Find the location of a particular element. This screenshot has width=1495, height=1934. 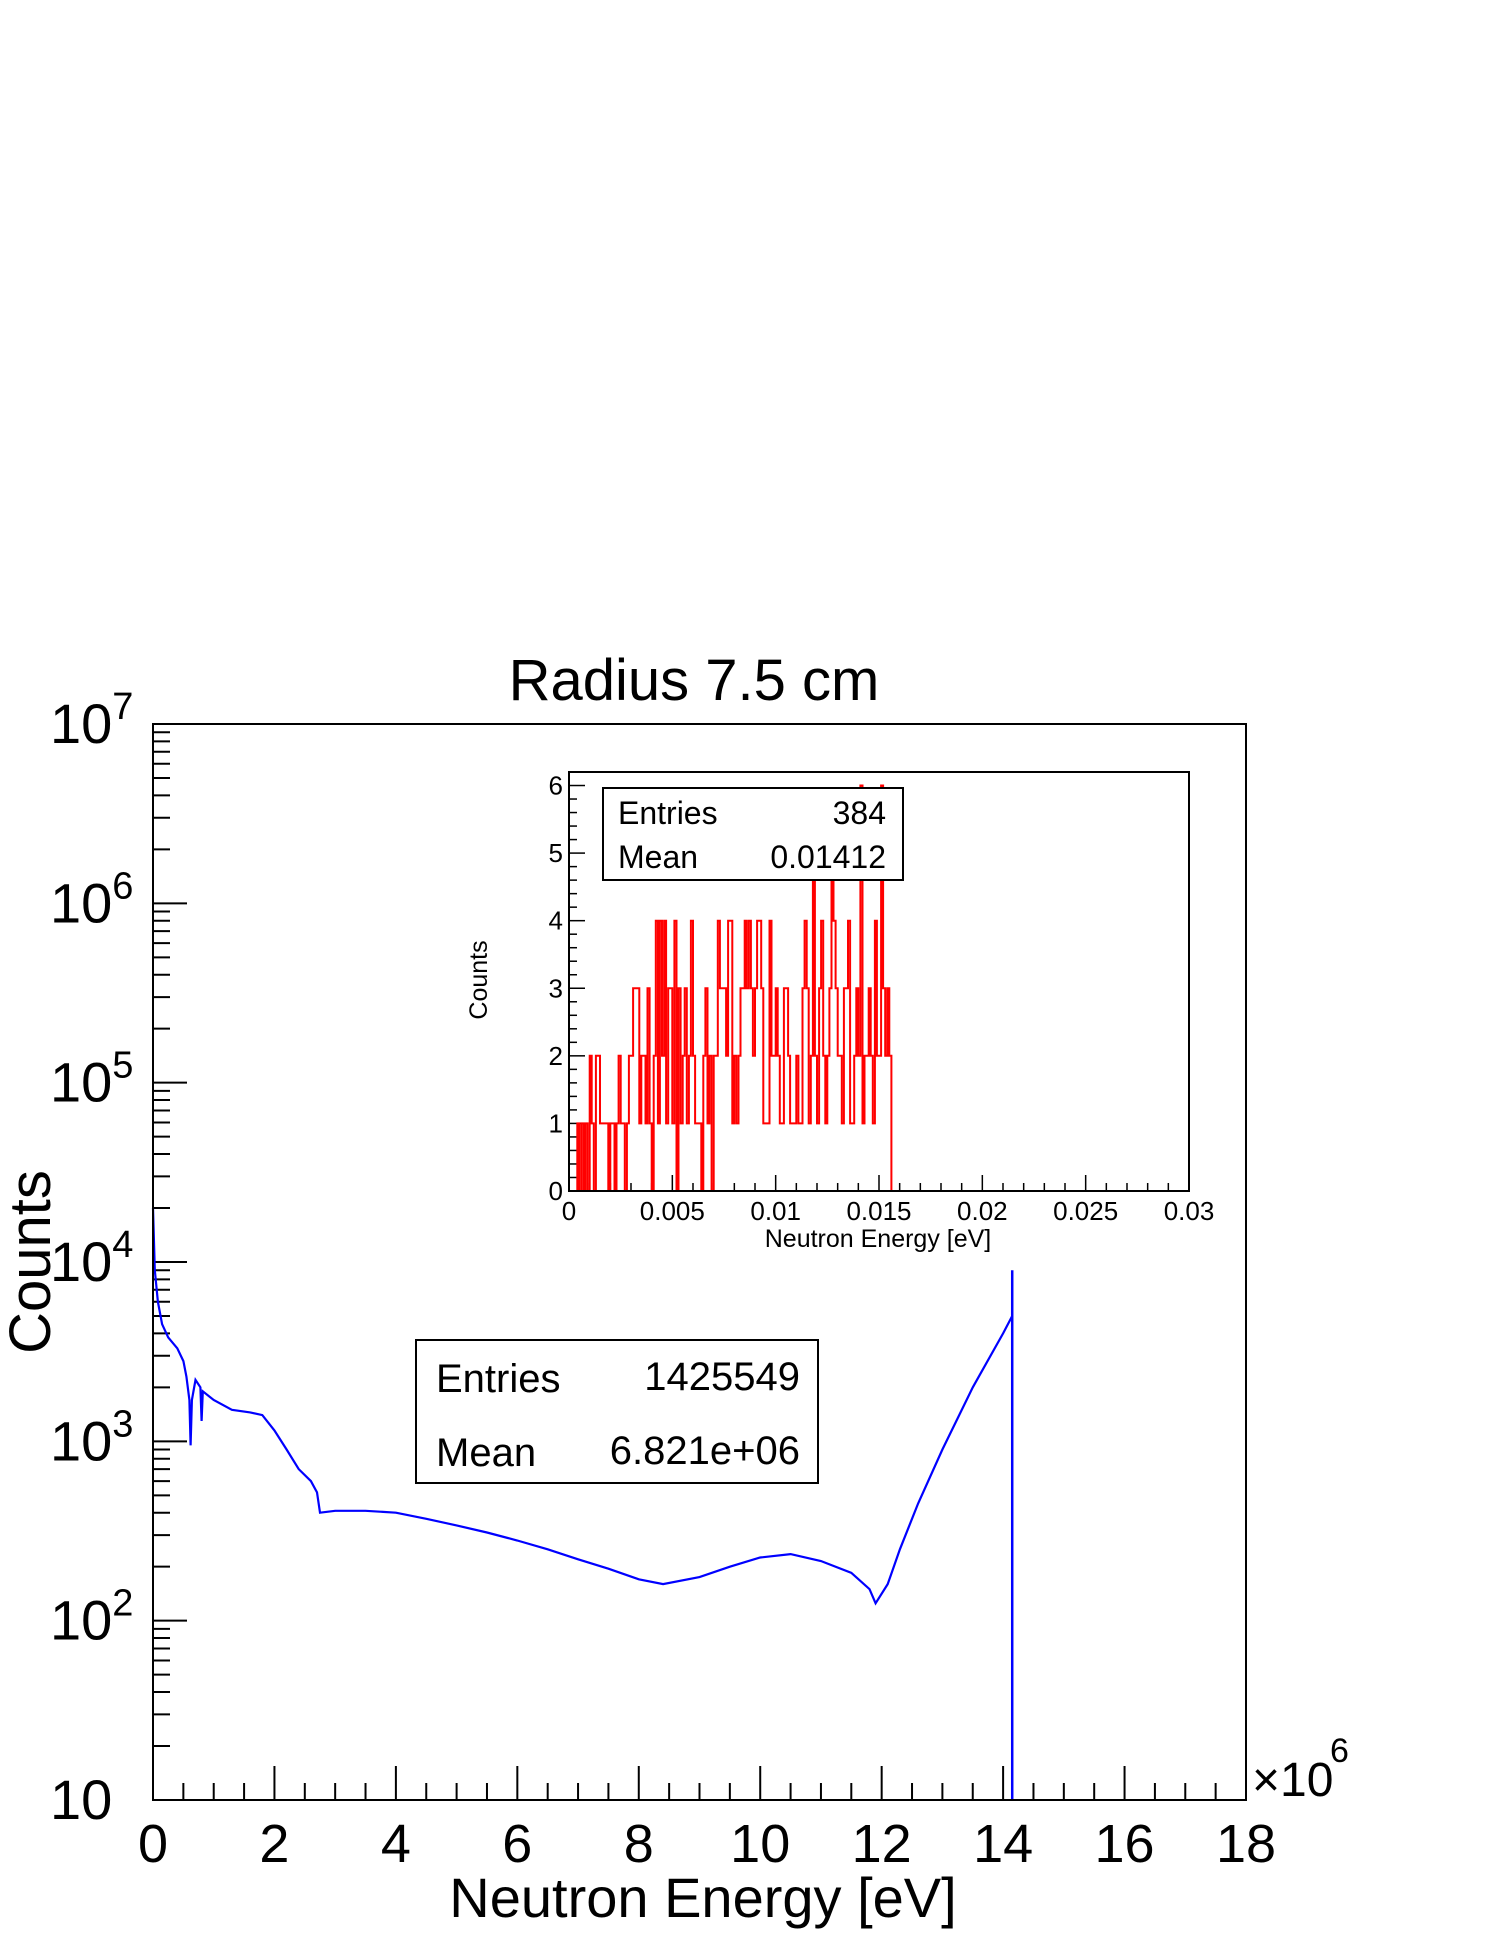

inset-y-tick-label: 5 is located at coordinates (556, 853).